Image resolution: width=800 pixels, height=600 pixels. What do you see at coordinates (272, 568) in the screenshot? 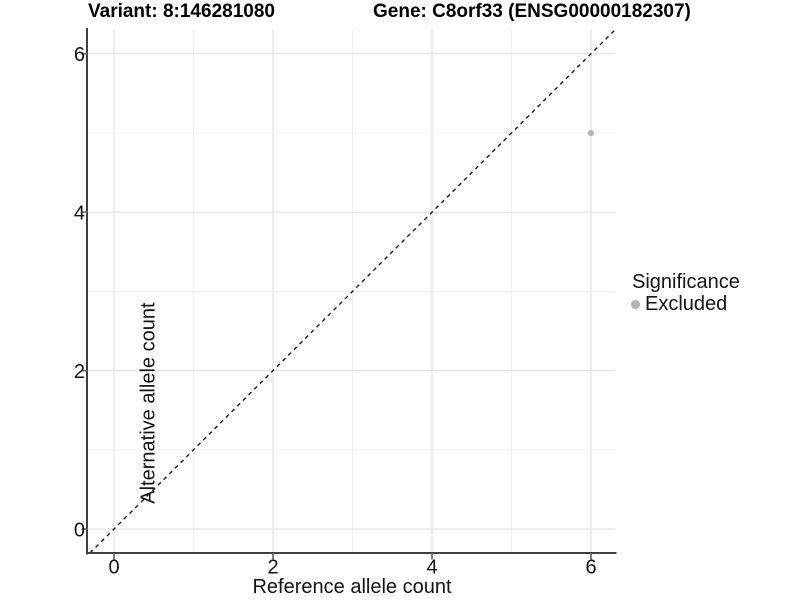
I see `x-tick-label: 2` at bounding box center [272, 568].